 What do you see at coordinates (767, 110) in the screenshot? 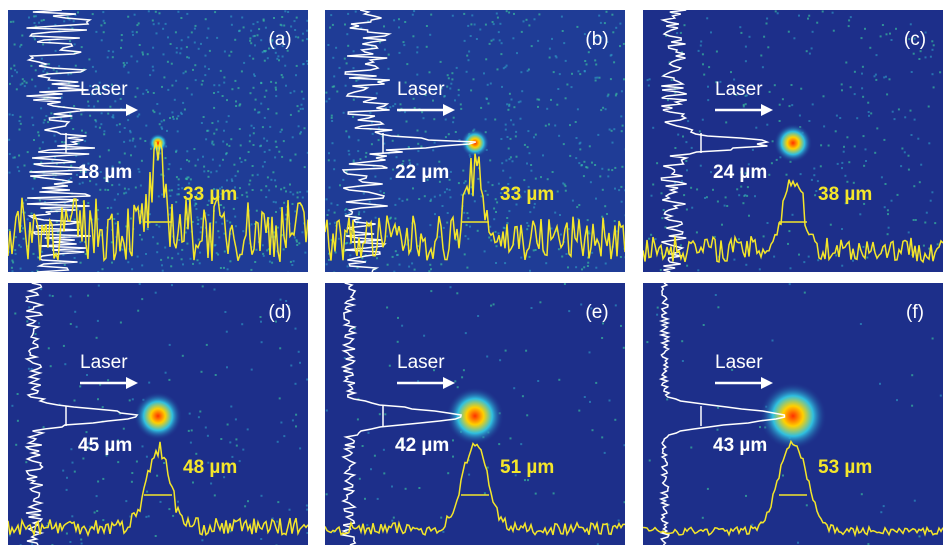
I see `laser-arrowhead` at bounding box center [767, 110].